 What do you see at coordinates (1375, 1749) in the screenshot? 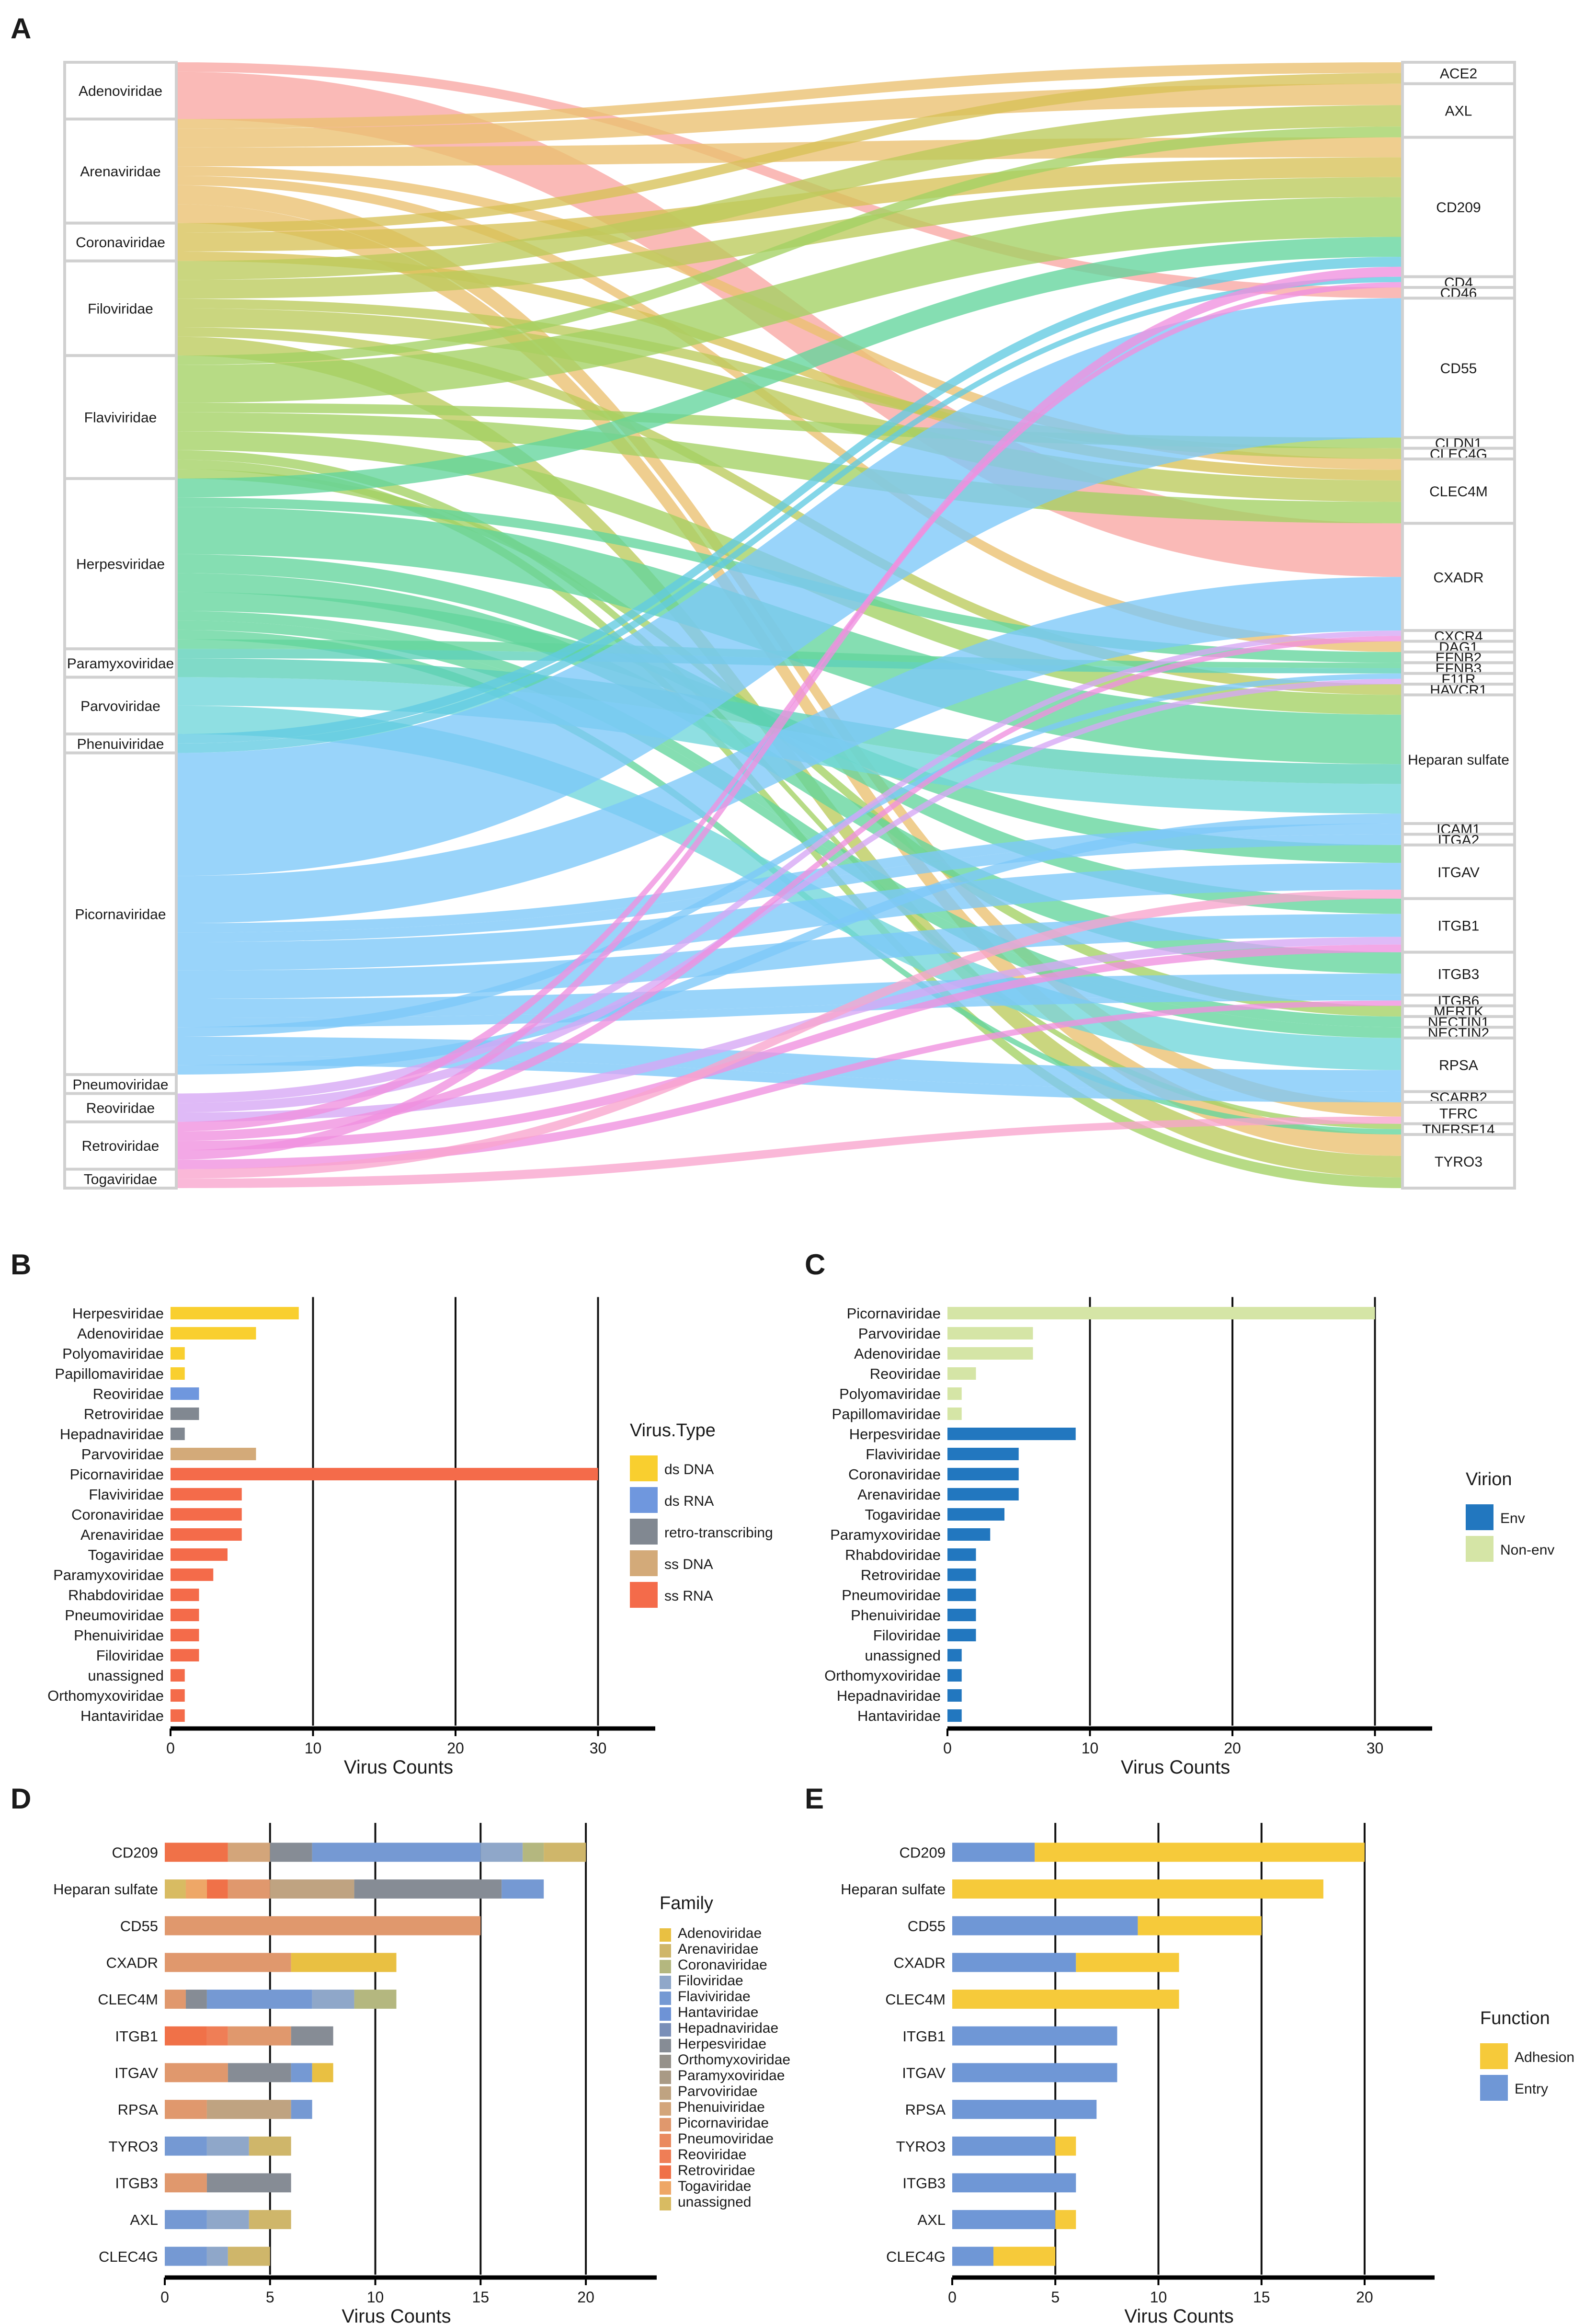
I see `x-tick-label: 30` at bounding box center [1375, 1749].